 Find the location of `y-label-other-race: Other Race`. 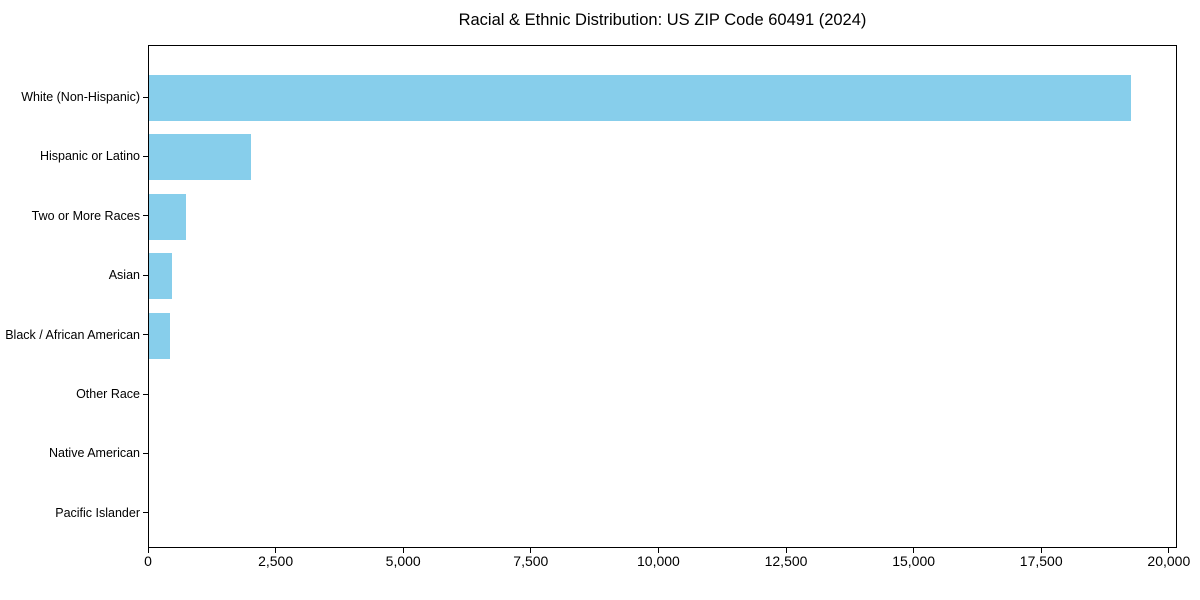

y-label-other-race: Other Race is located at coordinates (108, 394).